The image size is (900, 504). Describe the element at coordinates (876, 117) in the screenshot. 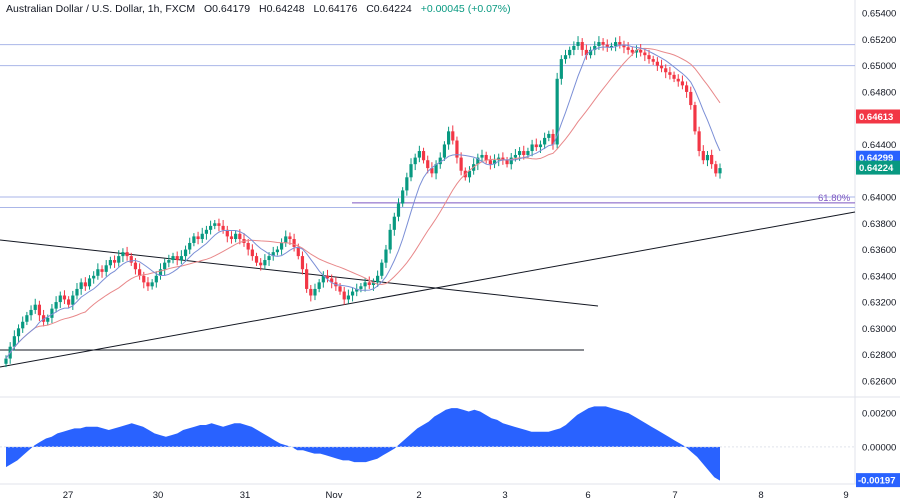

I see `price-tag-label: 0.64613` at that location.